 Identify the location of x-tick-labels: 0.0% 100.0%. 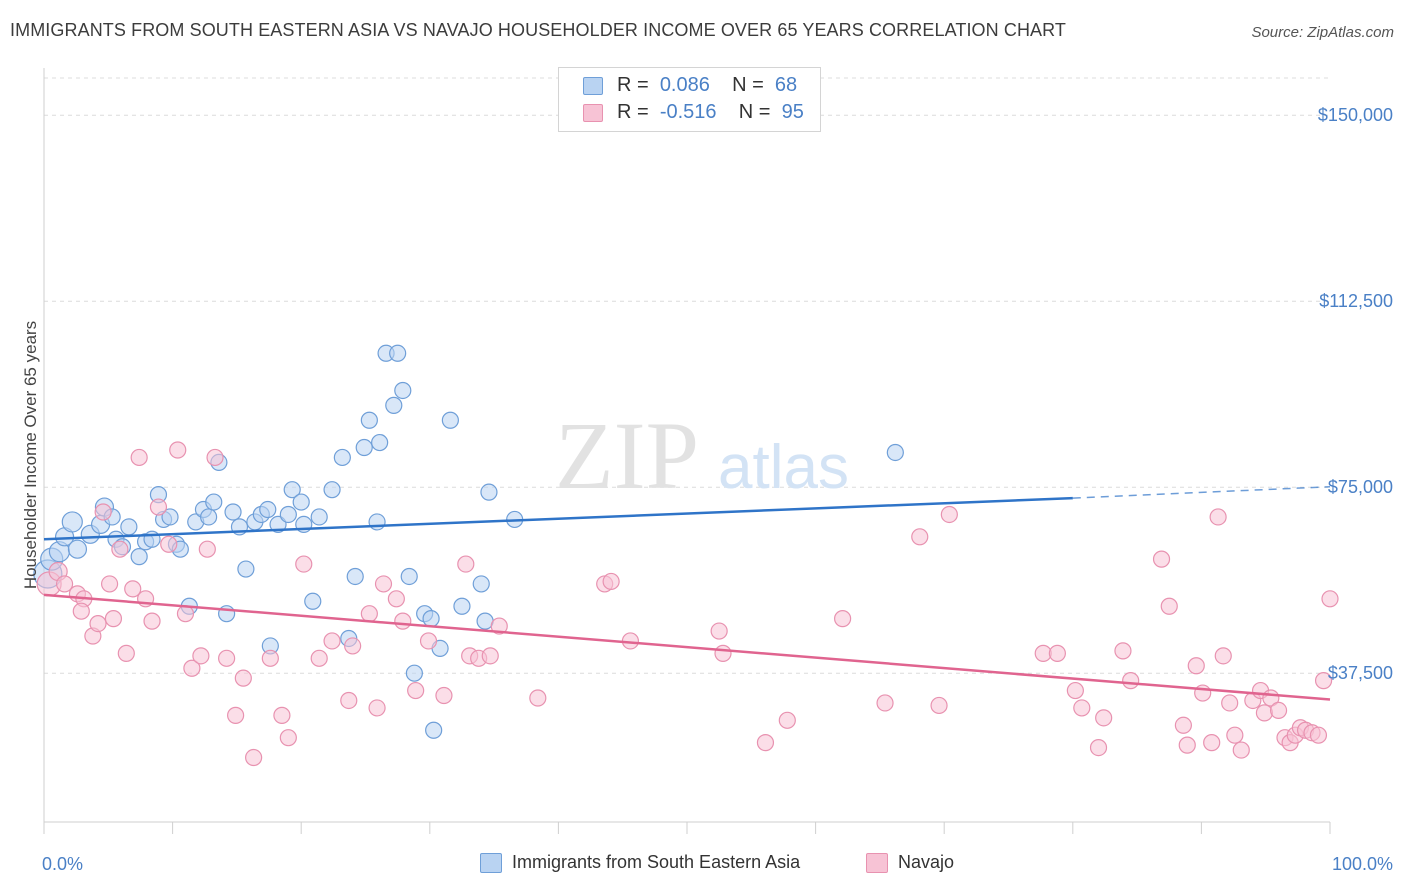
(717, 864).